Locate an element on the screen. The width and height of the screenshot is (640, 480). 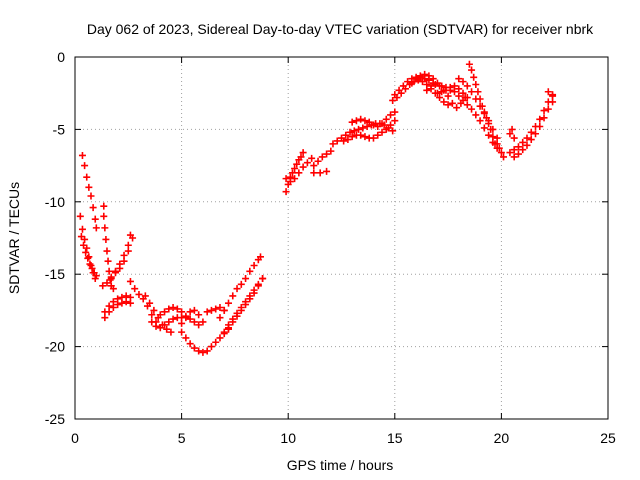
y-tick-label: -15 is located at coordinates (55, 274).